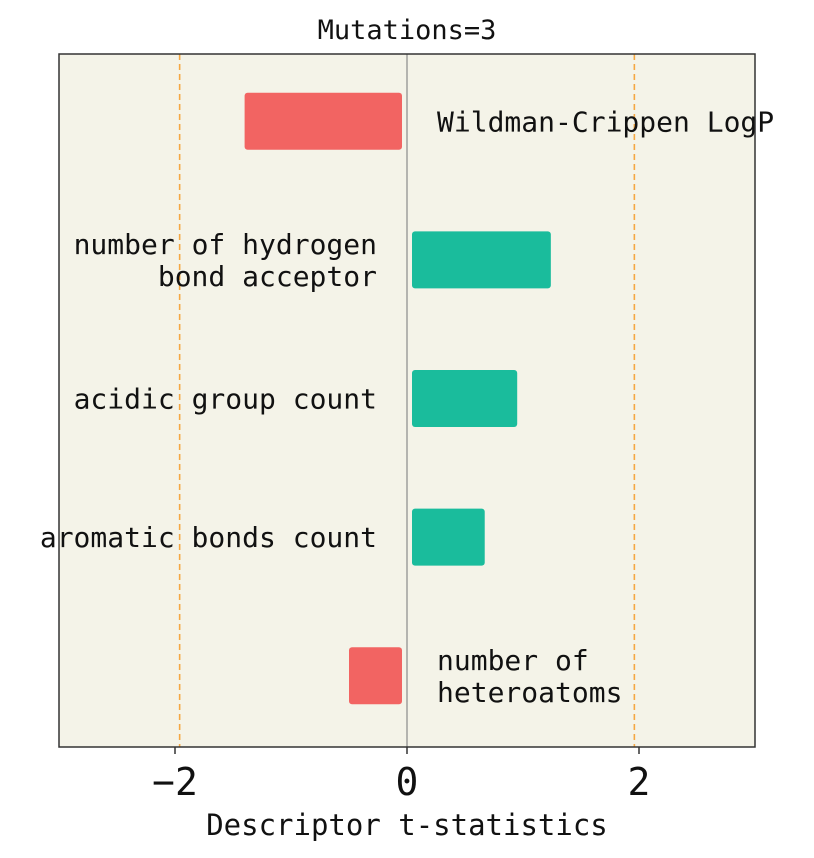  Describe the element at coordinates (267, 276) in the screenshot. I see `bar-label-line: bond acceptor` at that location.